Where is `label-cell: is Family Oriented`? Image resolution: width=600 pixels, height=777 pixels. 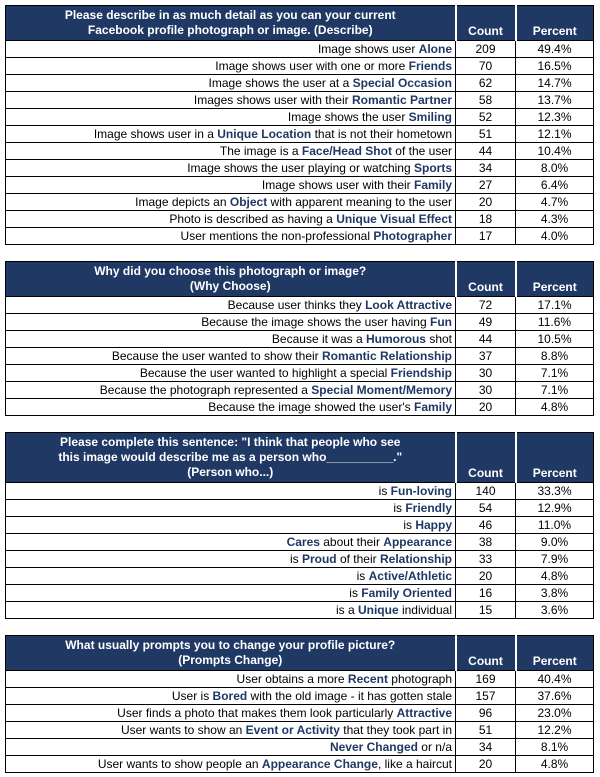
label-cell: is Family Oriented is located at coordinates (230, 593).